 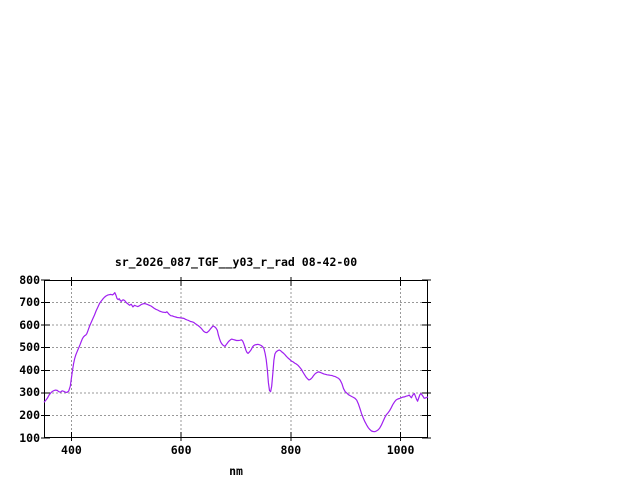 I want to click on x-tick-label: 800, so click(x=291, y=450).